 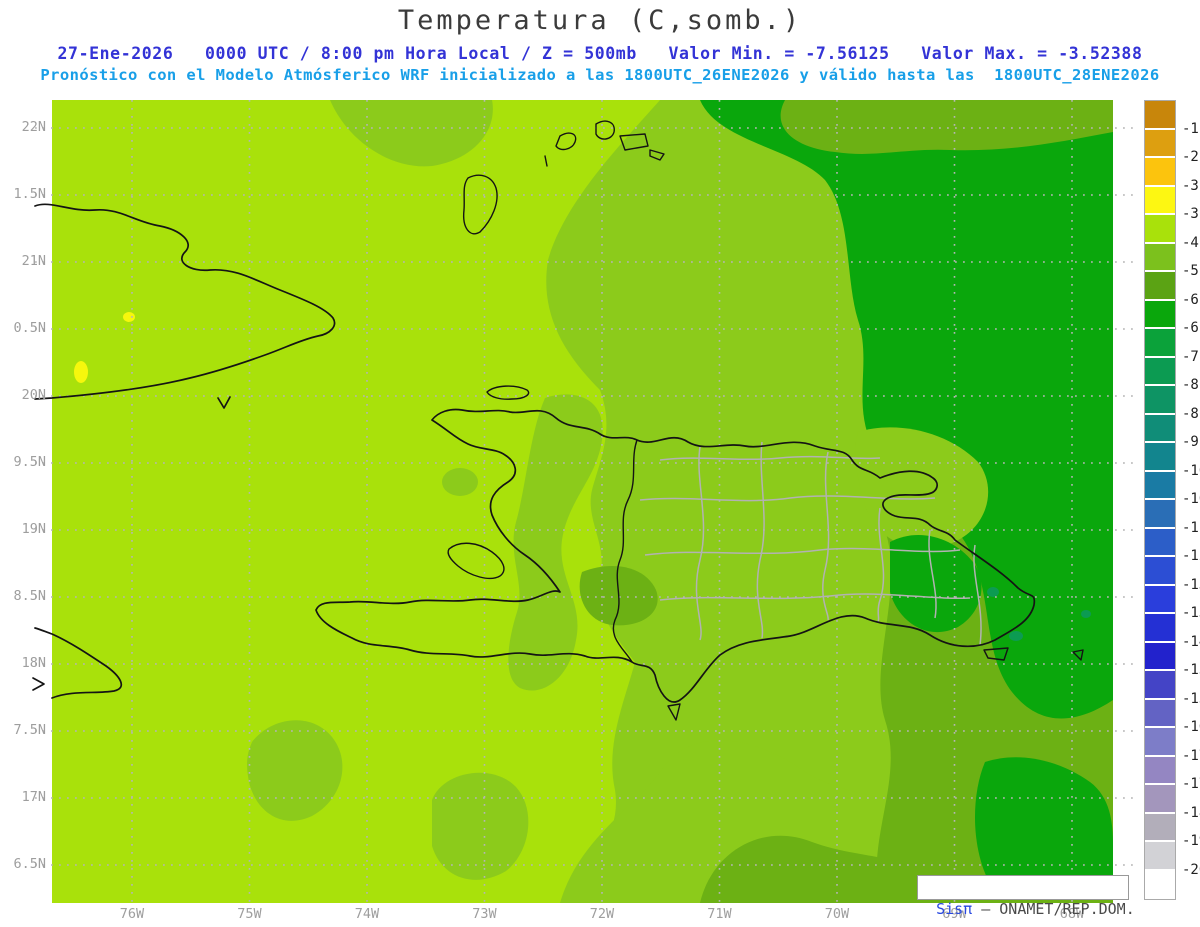 I want to click on fill-level1-nw-haiti, so click(x=460, y=482).